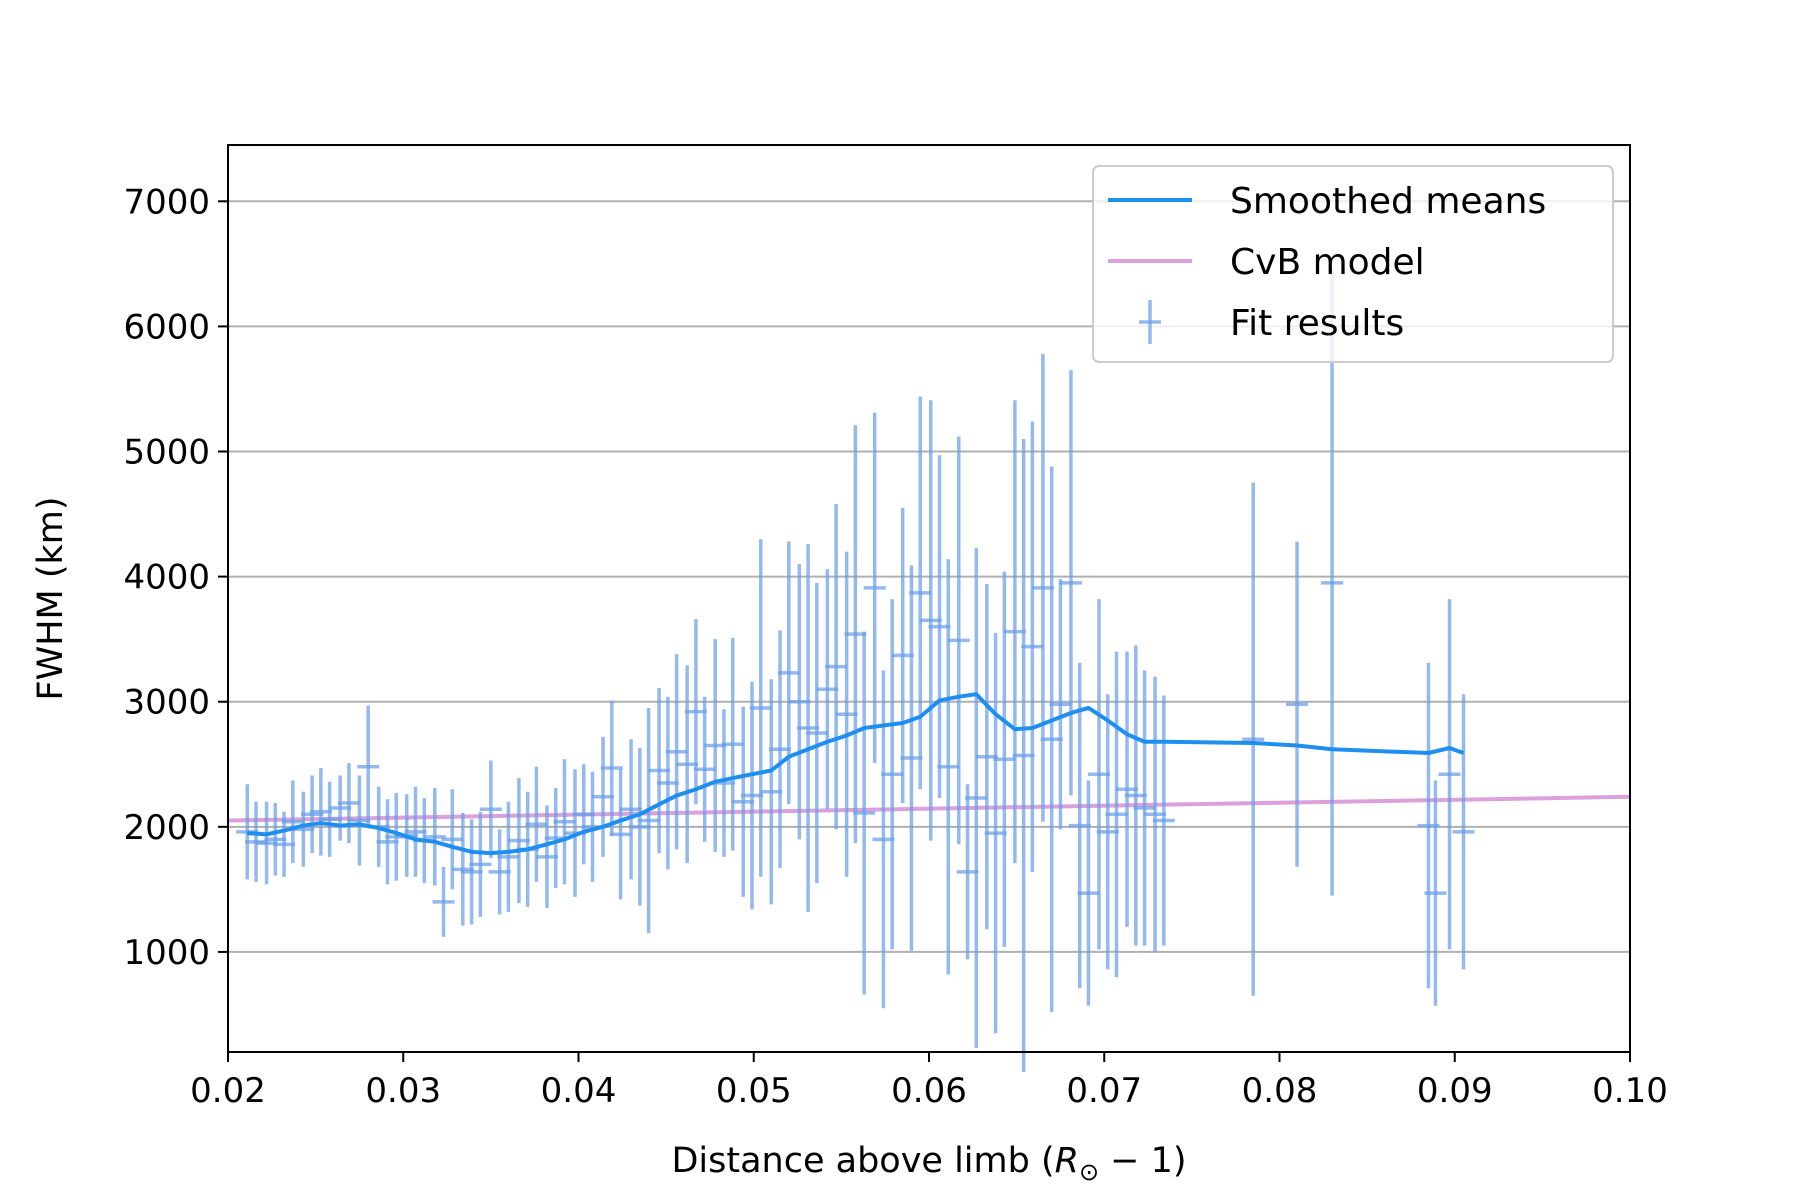  What do you see at coordinates (166, 578) in the screenshot?
I see `y-tick-label-3: 4000` at bounding box center [166, 578].